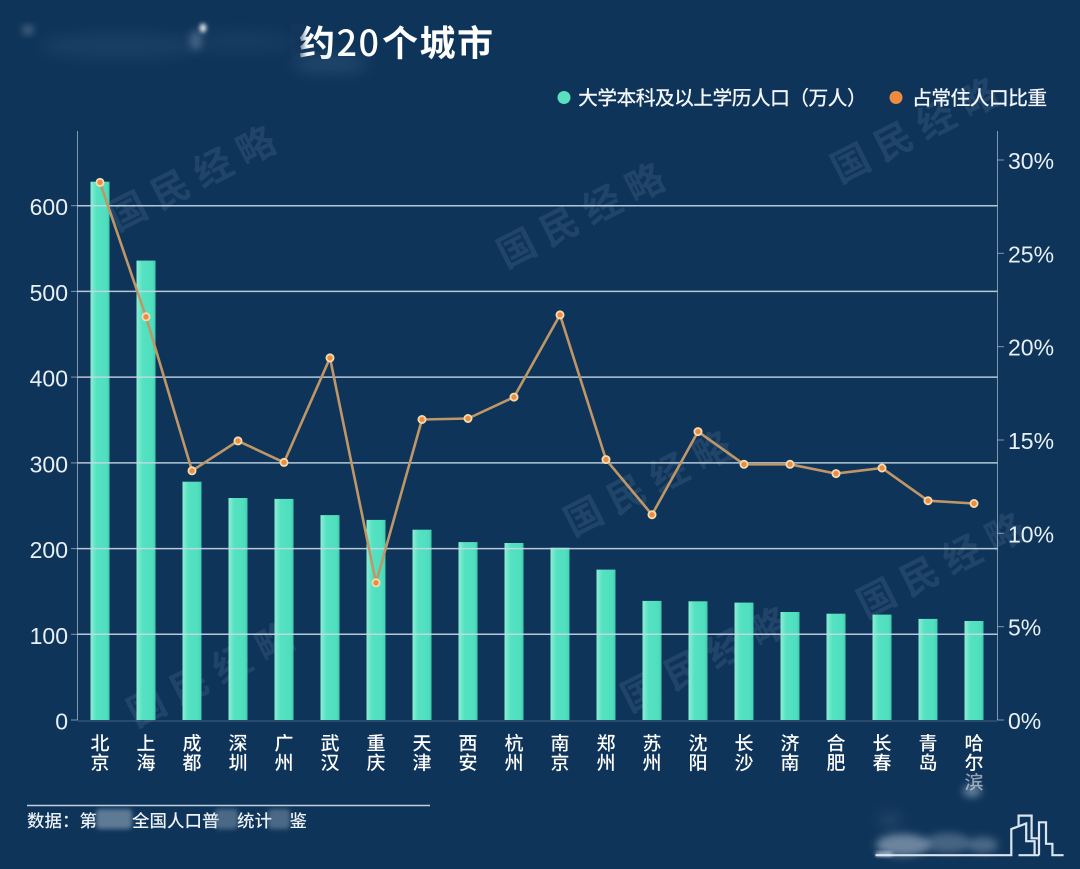 Image resolution: width=1080 pixels, height=869 pixels. Describe the element at coordinates (1031, 534) in the screenshot. I see `svg-text: 10%` at that location.